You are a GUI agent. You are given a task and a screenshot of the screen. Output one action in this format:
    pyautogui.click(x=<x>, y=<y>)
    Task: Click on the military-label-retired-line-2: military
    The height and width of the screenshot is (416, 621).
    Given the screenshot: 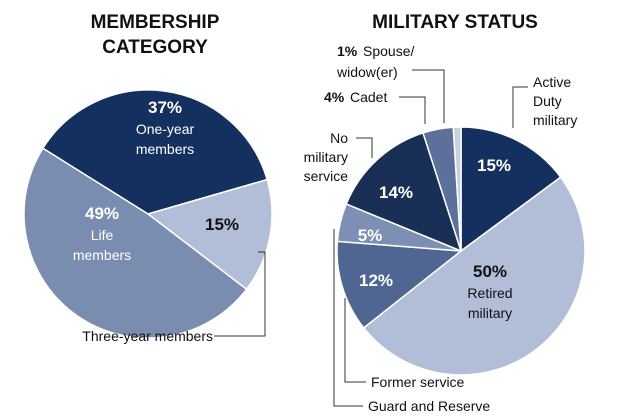 What is the action you would take?
    pyautogui.click(x=490, y=313)
    